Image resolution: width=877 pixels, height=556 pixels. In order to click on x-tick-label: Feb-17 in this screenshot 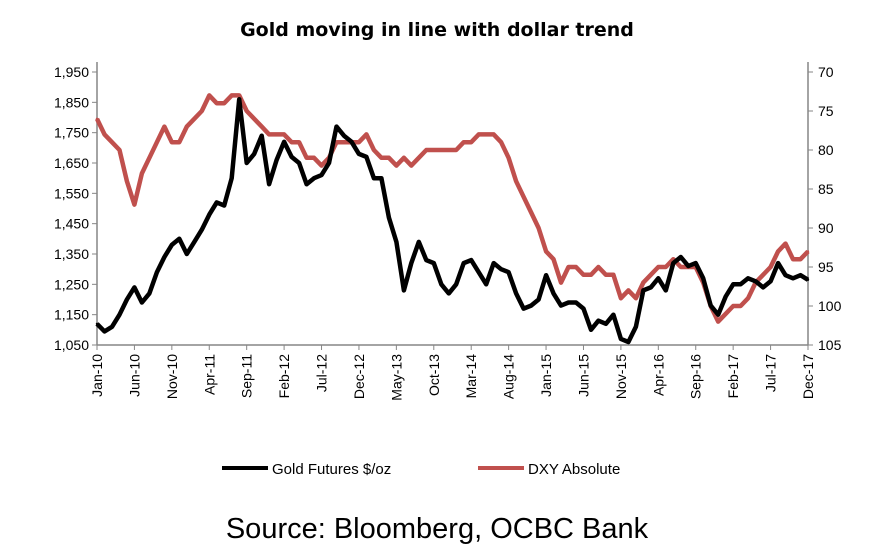, I will do `click(733, 376)`.